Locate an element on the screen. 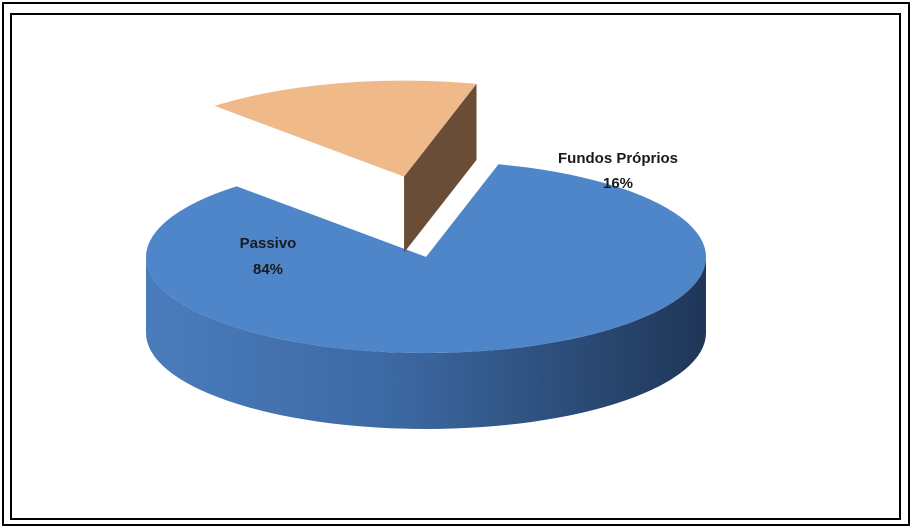  slice-label-passivo: Passivo is located at coordinates (268, 243).